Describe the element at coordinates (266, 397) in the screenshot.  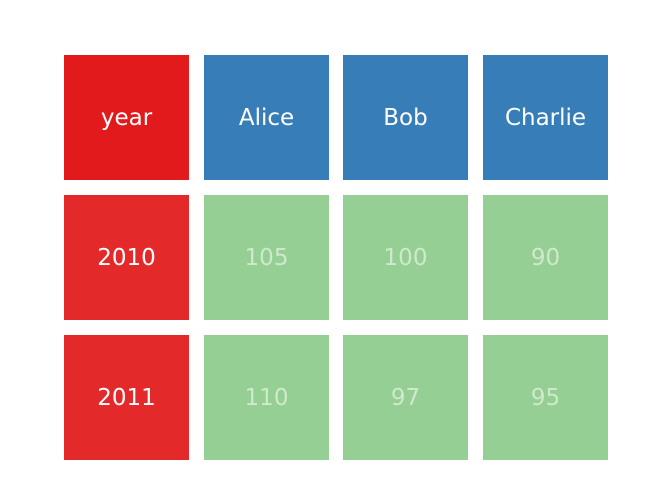
I see `data-cell: 110` at that location.